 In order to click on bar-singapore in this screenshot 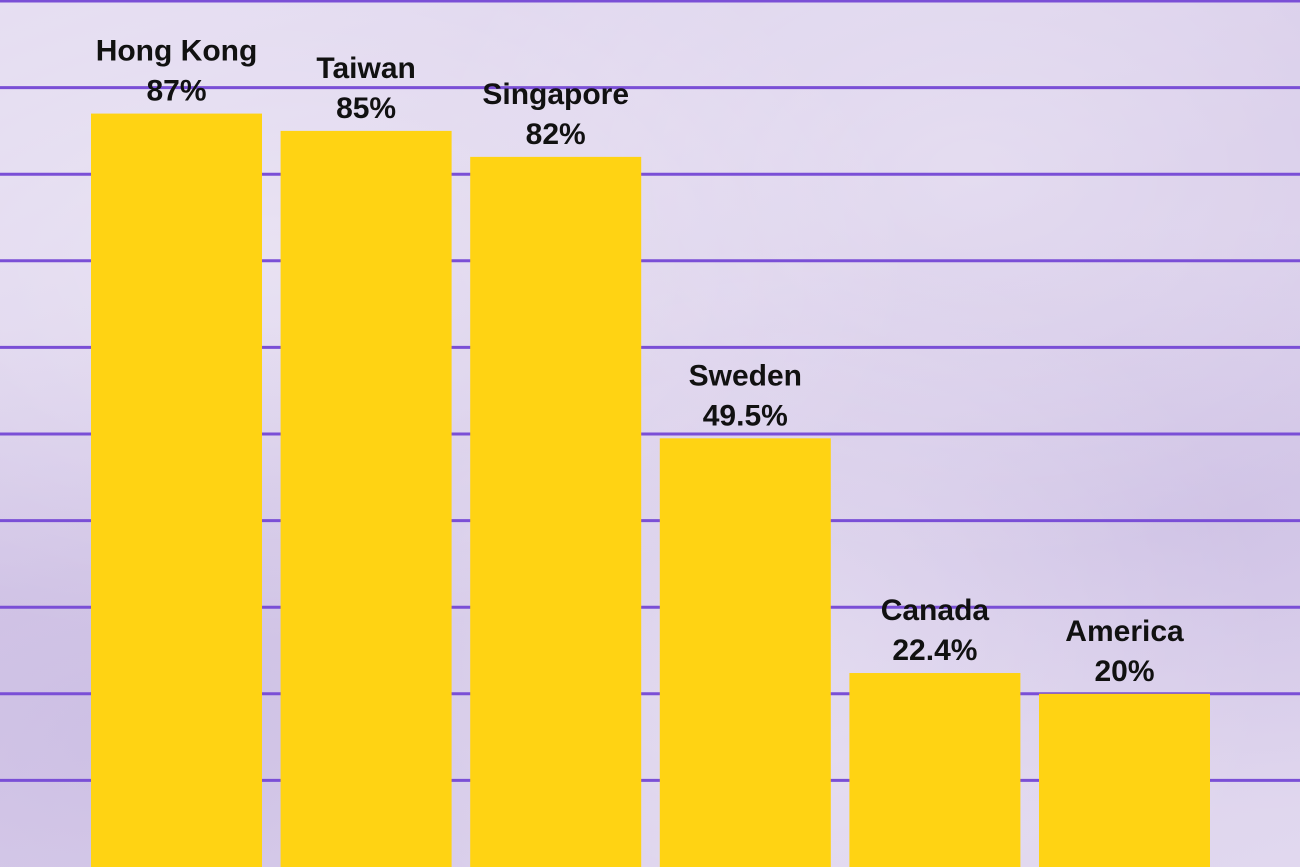, I will do `click(556, 511)`.